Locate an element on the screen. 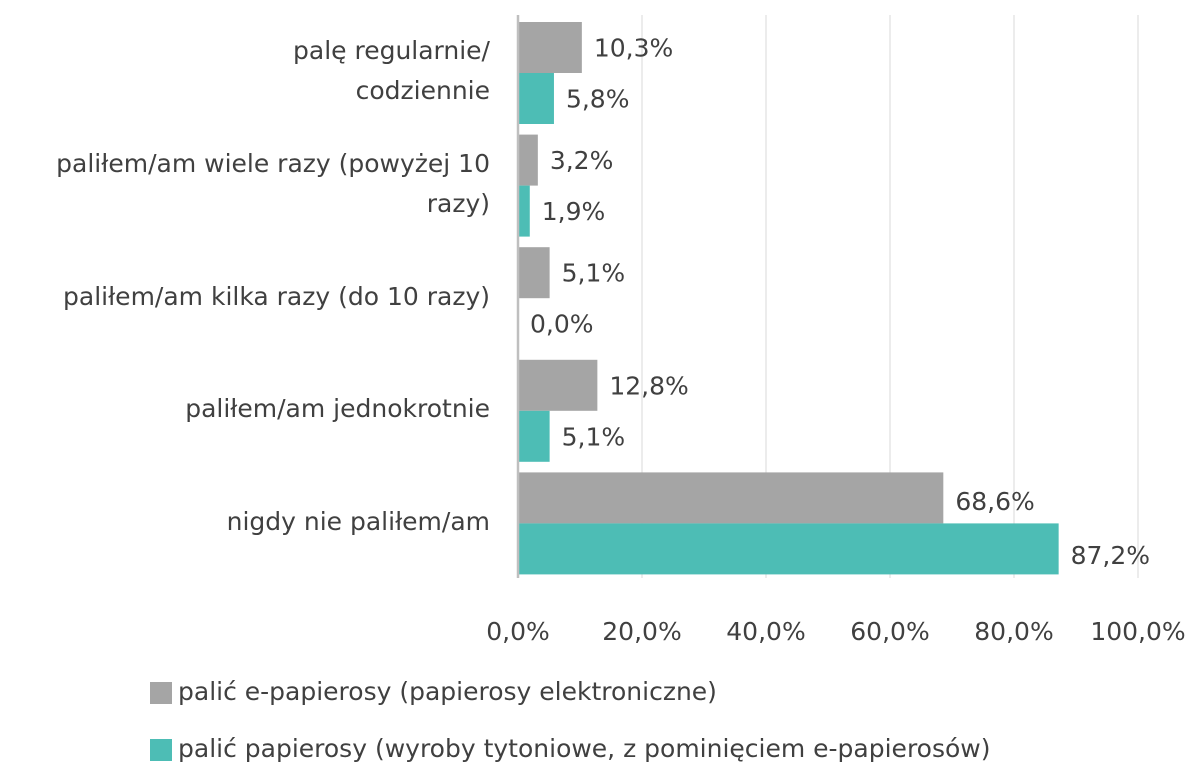  y-tick-label: palę regularnie/ codziennie is located at coordinates (391, 71).